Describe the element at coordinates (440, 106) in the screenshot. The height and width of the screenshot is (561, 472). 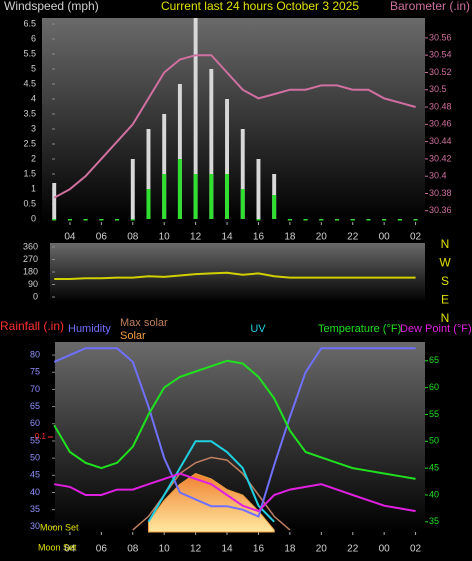
I see `y2-tick-label: 30.48` at that location.